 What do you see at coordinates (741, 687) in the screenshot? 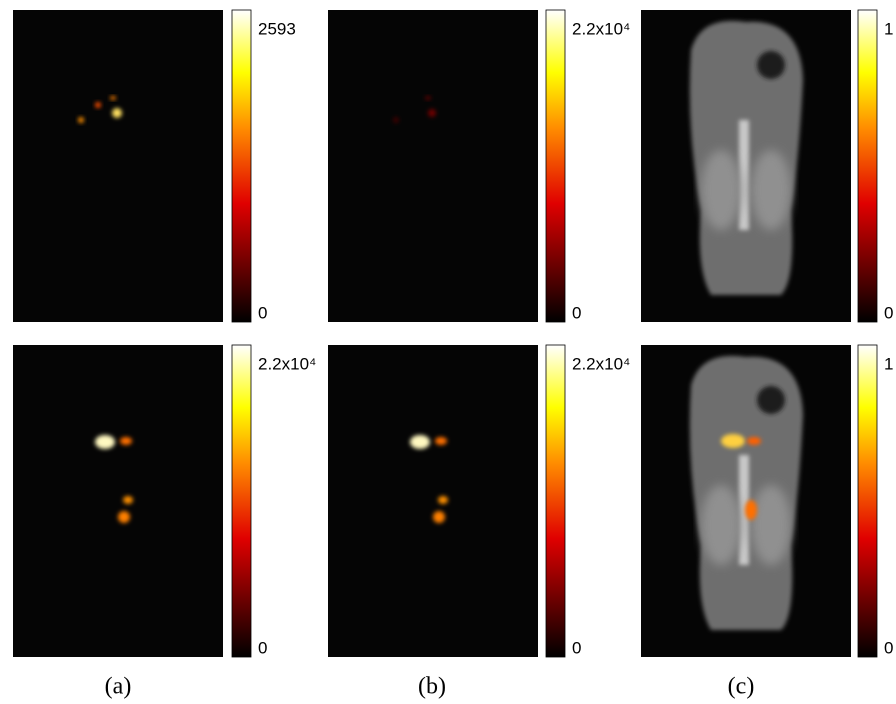
I see `caption: (c)` at bounding box center [741, 687].